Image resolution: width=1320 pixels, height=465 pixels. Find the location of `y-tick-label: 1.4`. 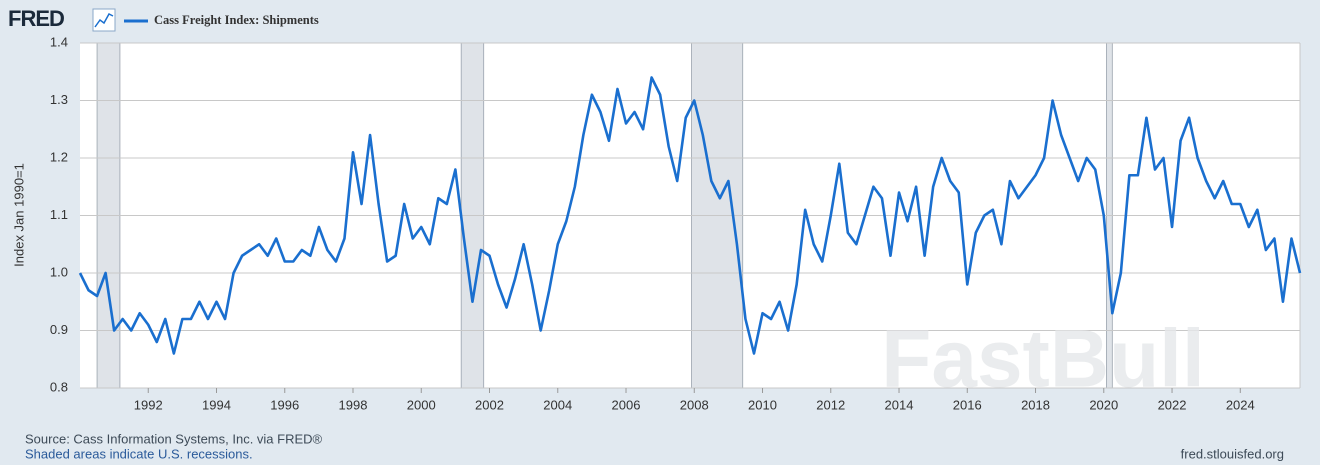

y-tick-label: 1.4 is located at coordinates (59, 41).